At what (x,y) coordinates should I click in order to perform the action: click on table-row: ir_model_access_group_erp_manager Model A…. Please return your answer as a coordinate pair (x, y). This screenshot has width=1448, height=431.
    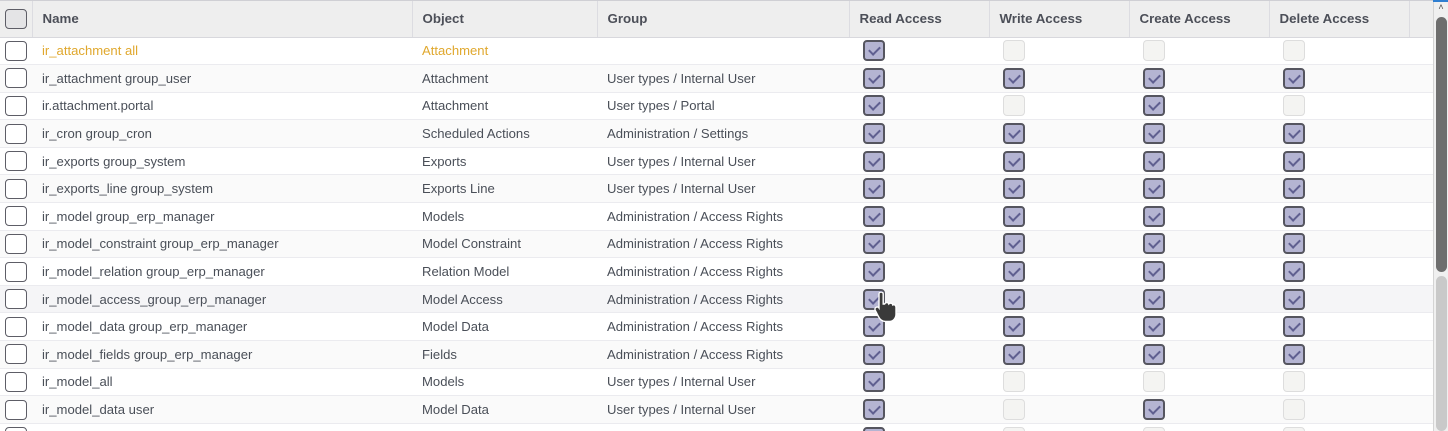
    Looking at the image, I should click on (716, 299).